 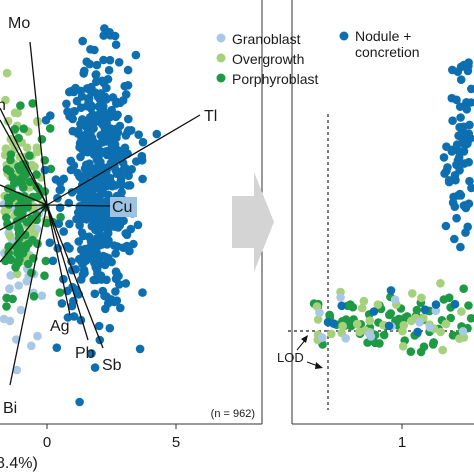 I want to click on loading-line-ag, so click(x=58, y=260).